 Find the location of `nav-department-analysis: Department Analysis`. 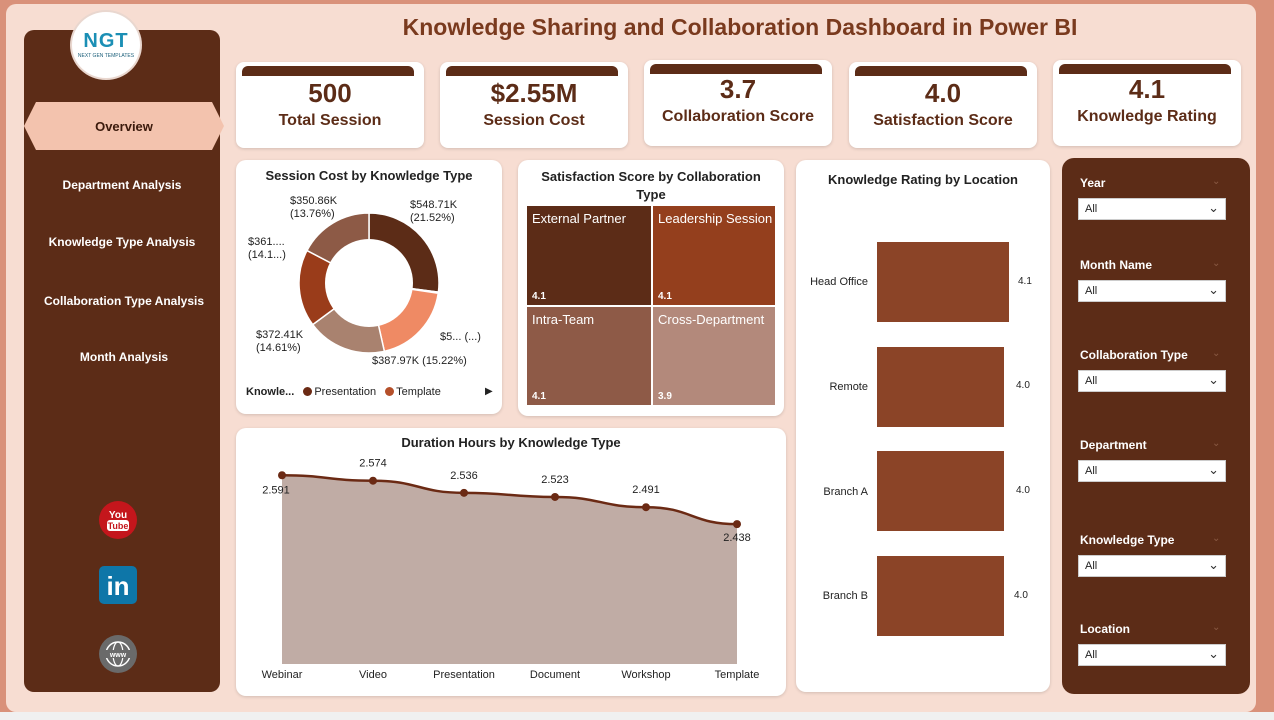

nav-department-analysis: Department Analysis is located at coordinates (122, 185).